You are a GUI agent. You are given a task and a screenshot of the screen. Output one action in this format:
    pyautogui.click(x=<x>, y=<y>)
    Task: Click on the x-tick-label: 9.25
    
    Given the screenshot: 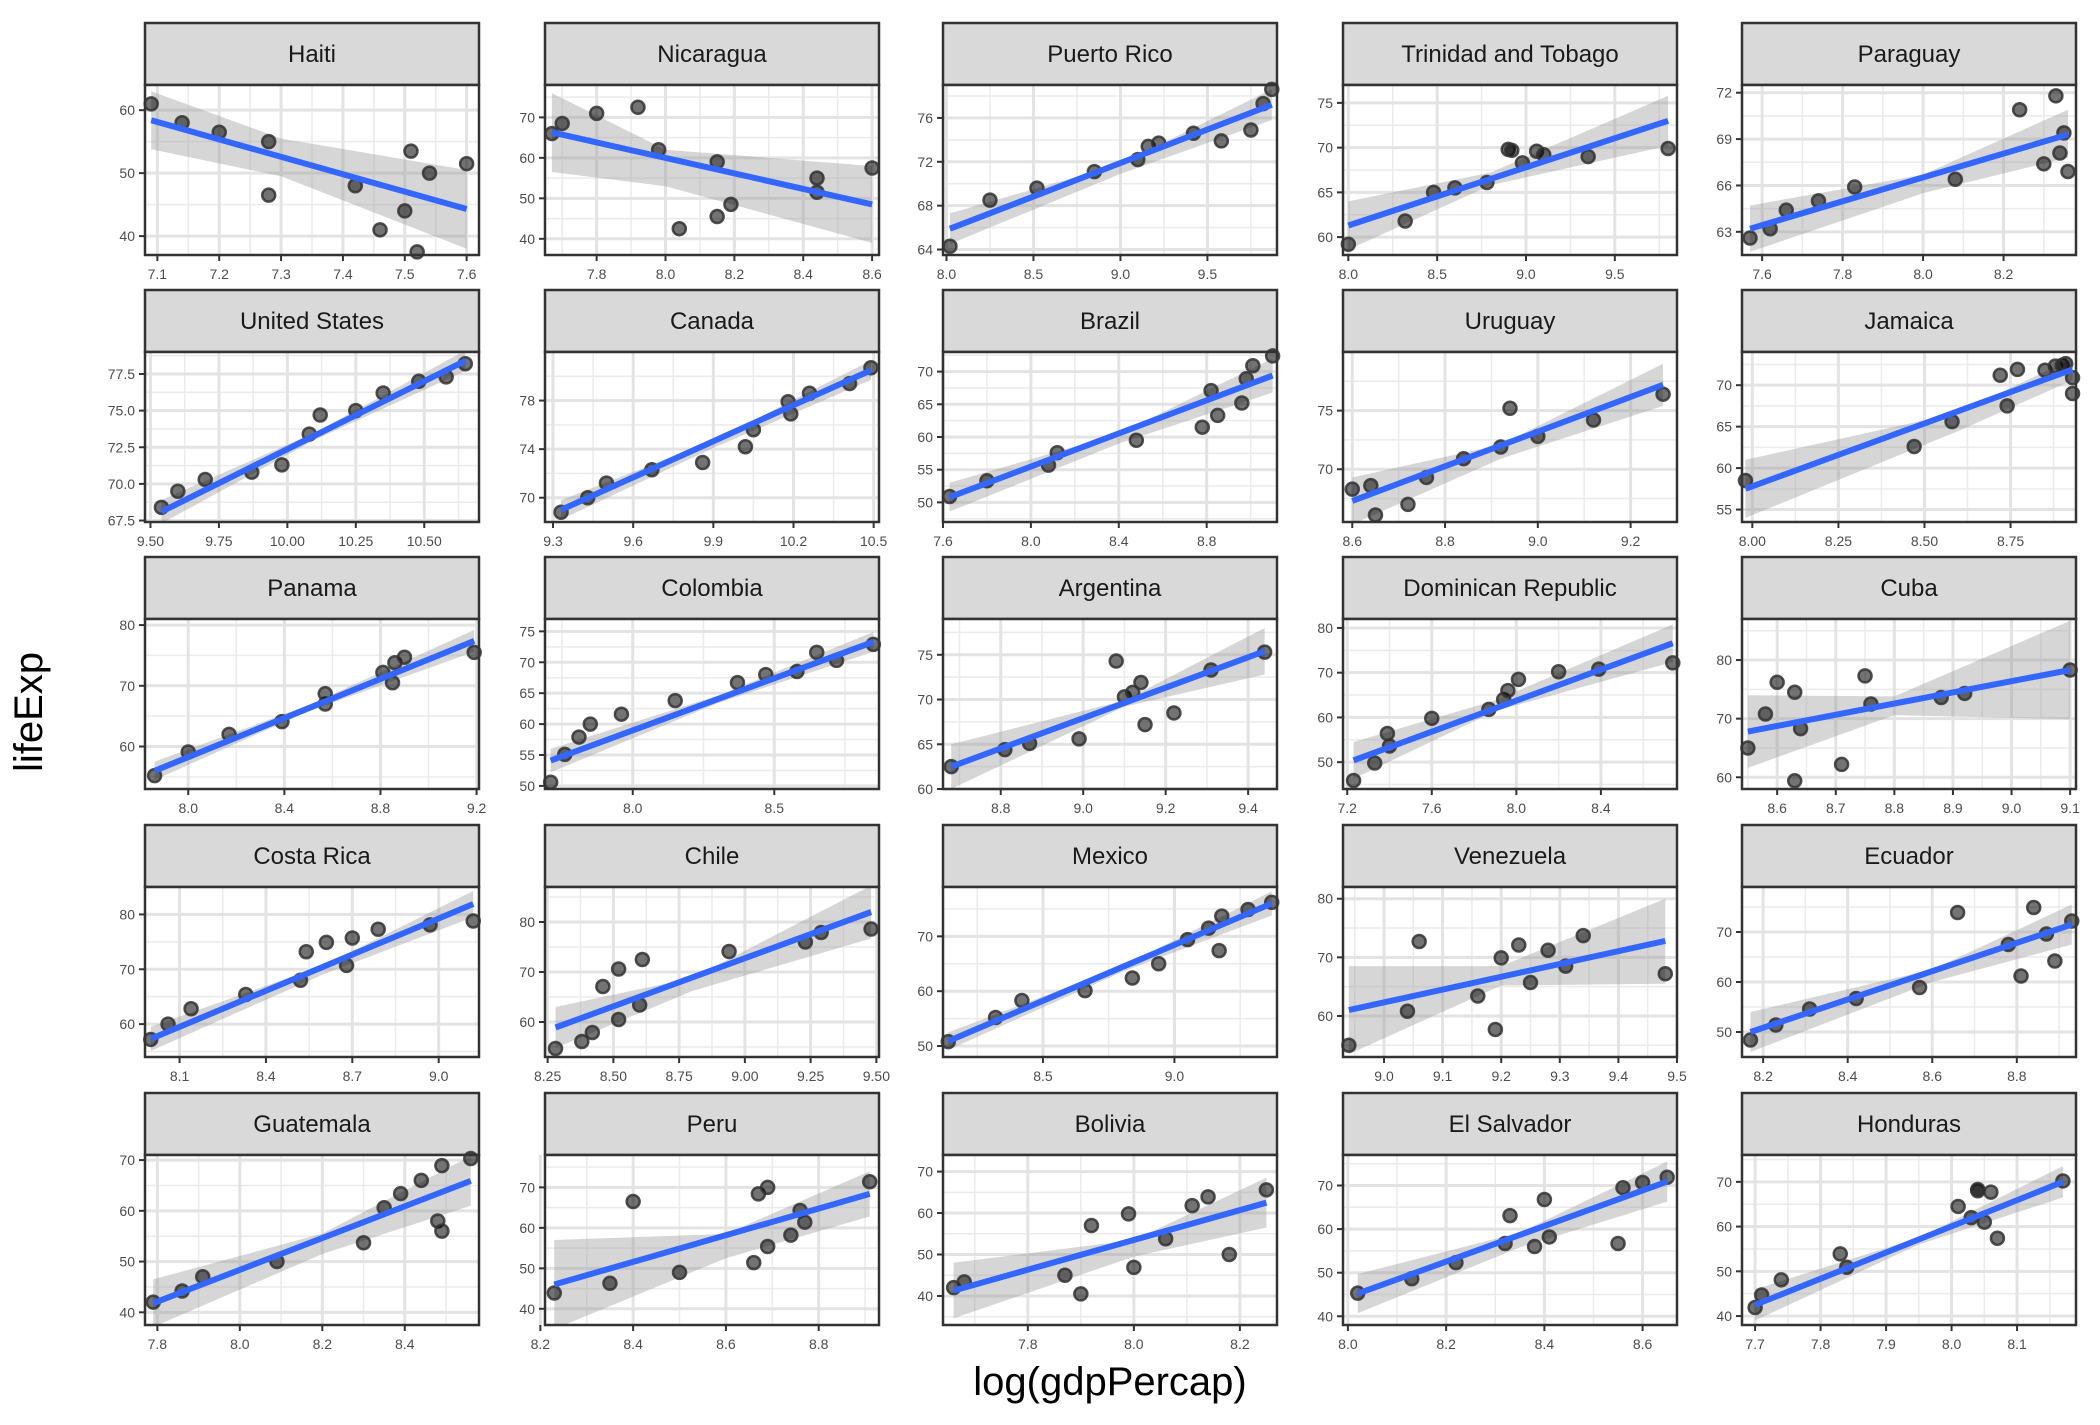 What is the action you would take?
    pyautogui.click(x=810, y=1076)
    